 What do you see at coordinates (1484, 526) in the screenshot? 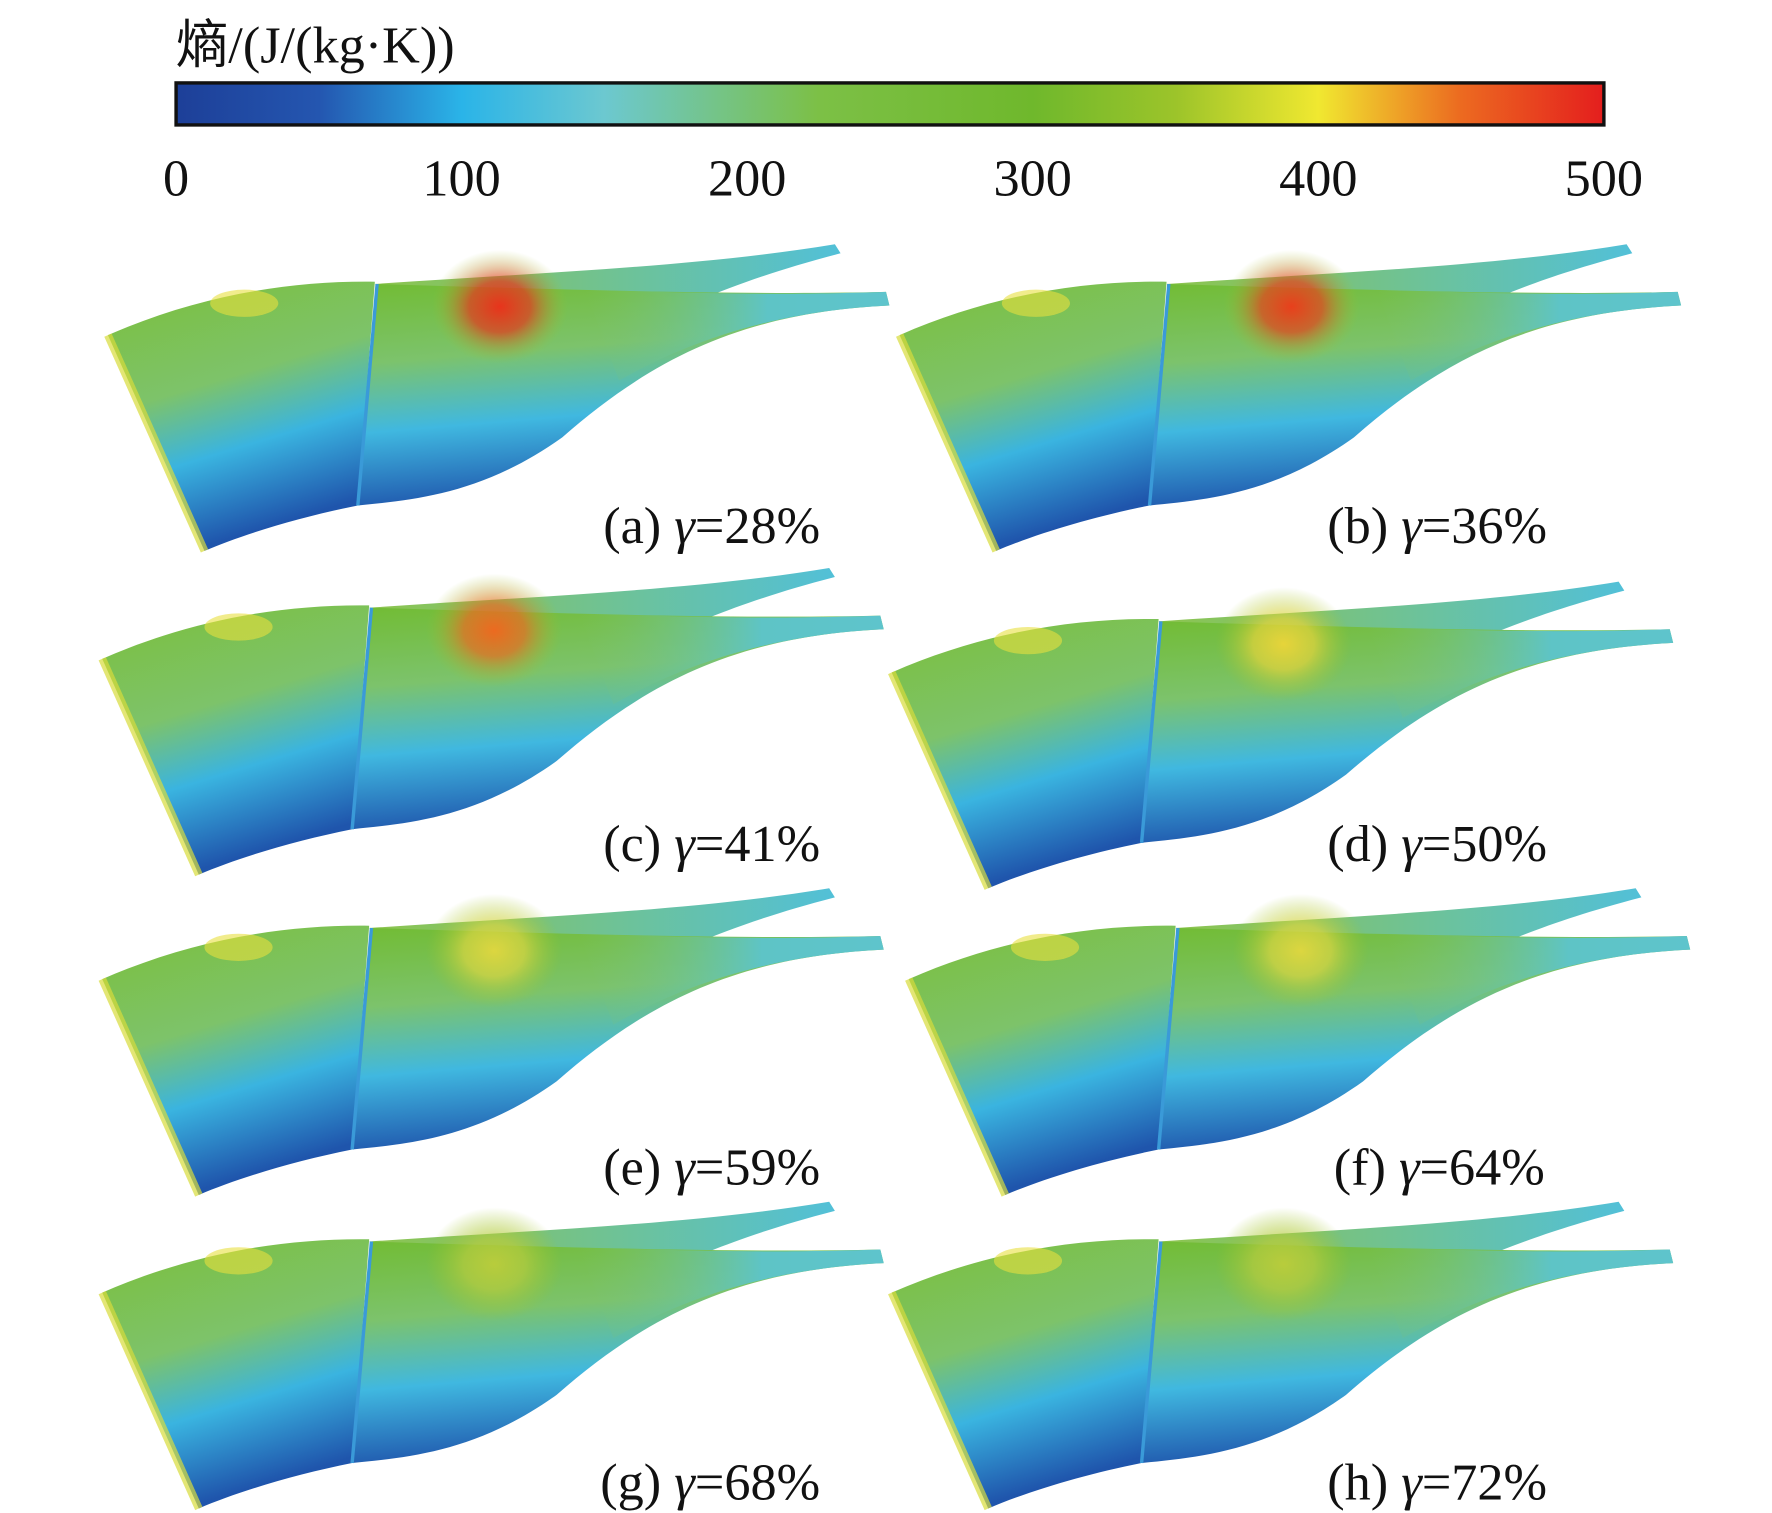
I see `panel-value: =36%` at bounding box center [1484, 526].